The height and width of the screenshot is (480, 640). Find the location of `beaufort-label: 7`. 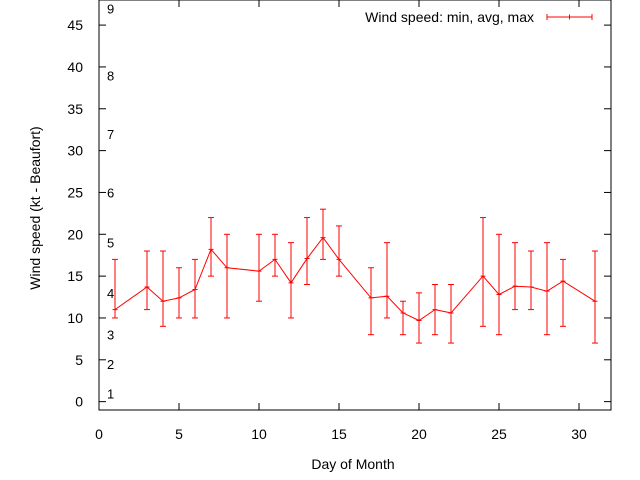

beaufort-label: 7 is located at coordinates (110, 134).